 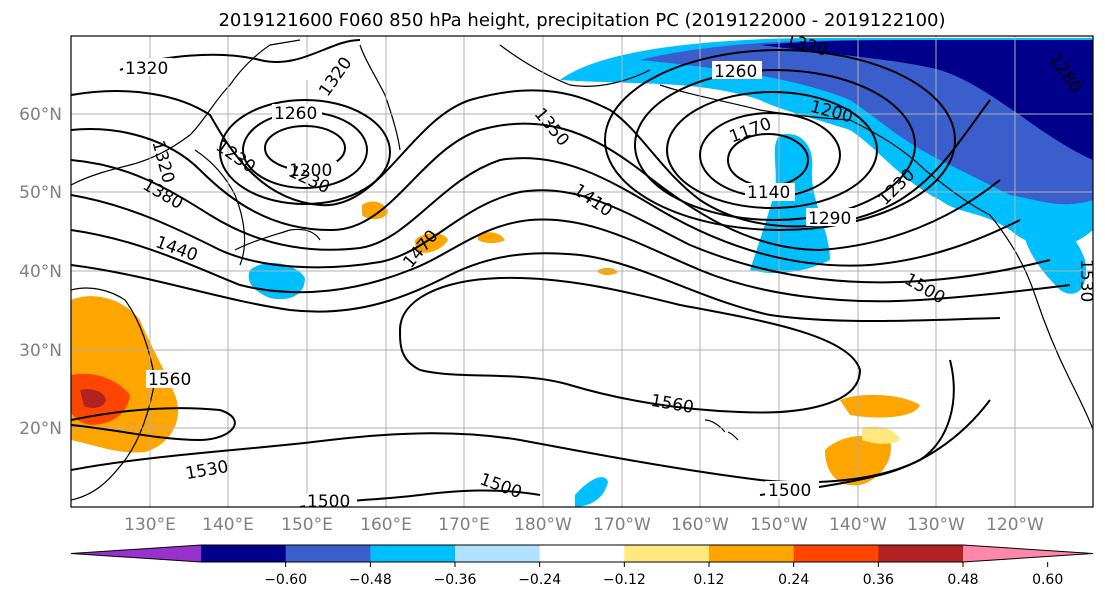 I want to click on lon-label: 170°E, so click(x=464, y=525).